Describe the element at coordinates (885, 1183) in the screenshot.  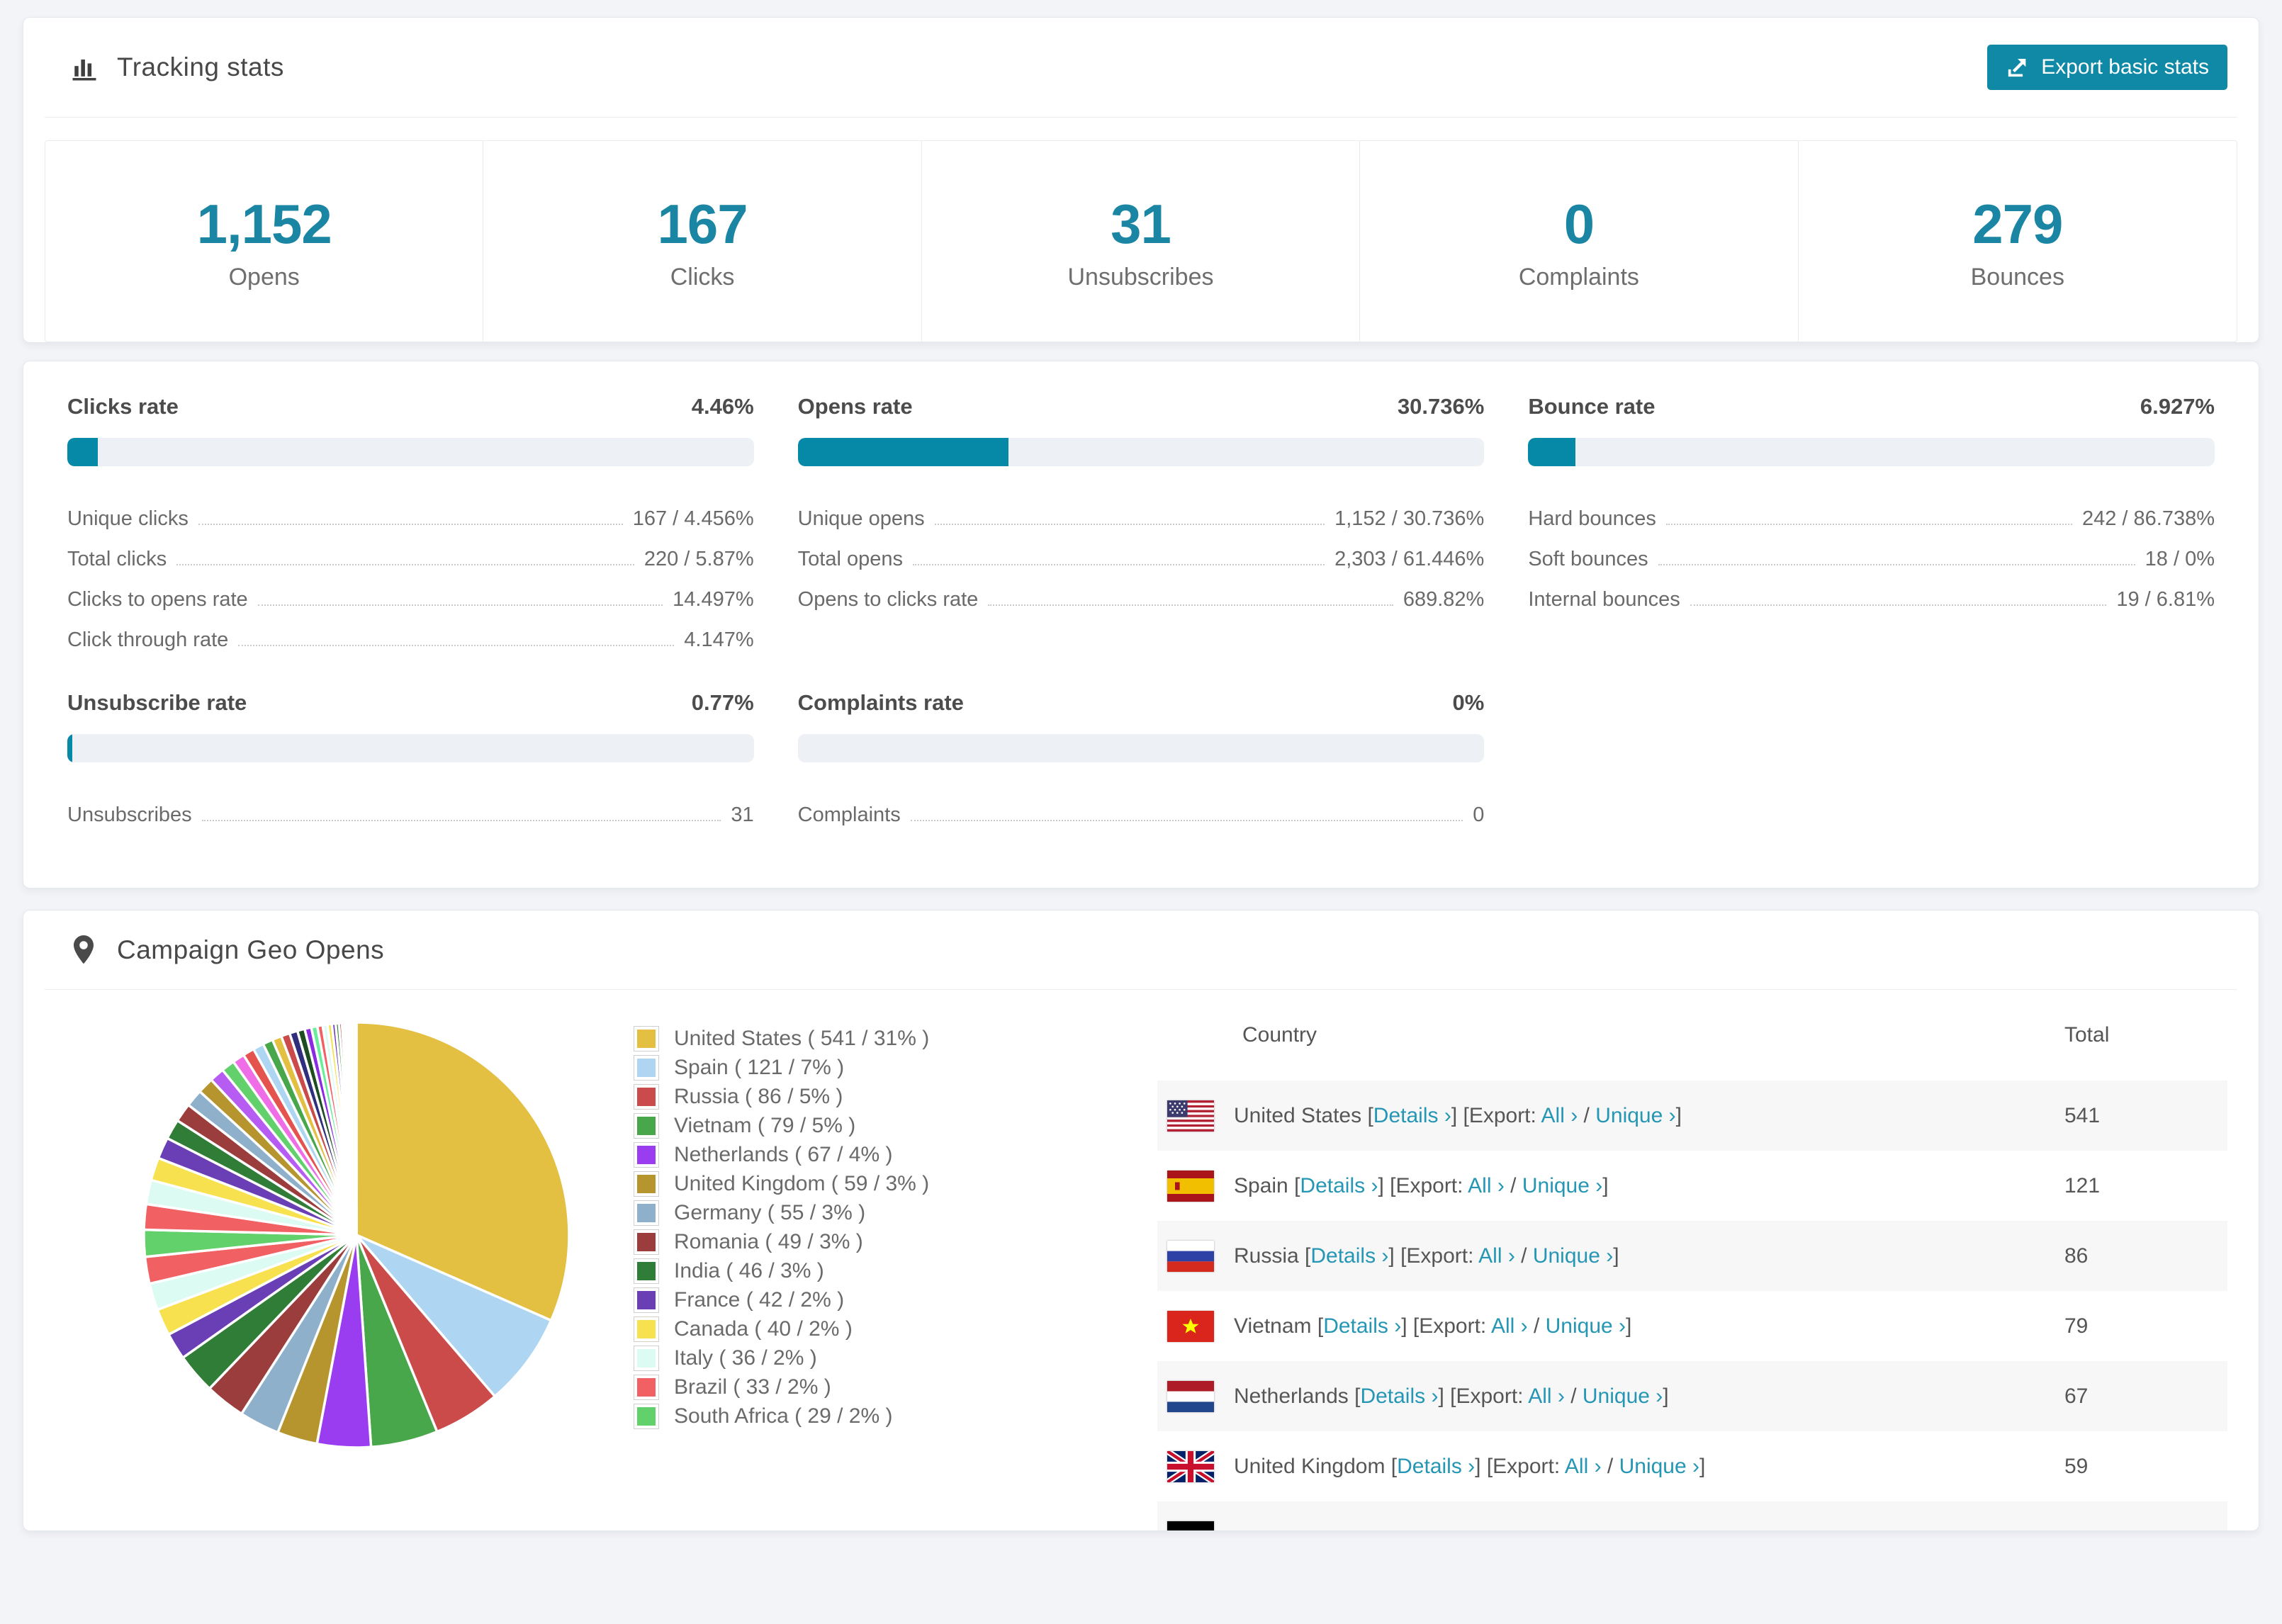
I see `legend-item-united-kingdom: United Kingdom ( 59 / 3% )` at that location.